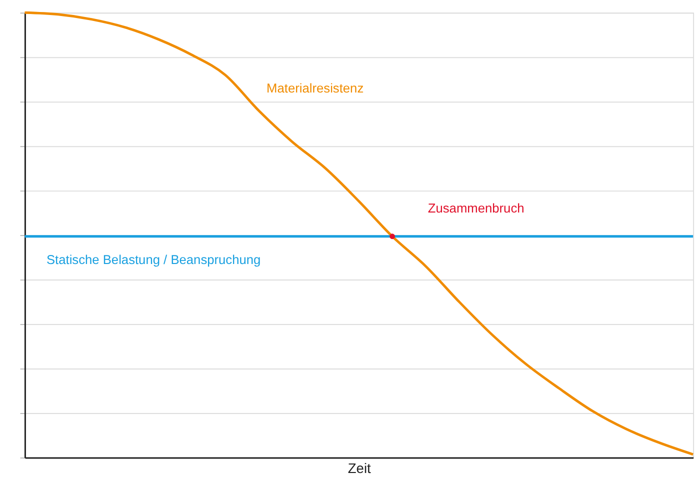 The image size is (697, 490). What do you see at coordinates (315, 88) in the screenshot?
I see `series-label: Materialresistenz` at bounding box center [315, 88].